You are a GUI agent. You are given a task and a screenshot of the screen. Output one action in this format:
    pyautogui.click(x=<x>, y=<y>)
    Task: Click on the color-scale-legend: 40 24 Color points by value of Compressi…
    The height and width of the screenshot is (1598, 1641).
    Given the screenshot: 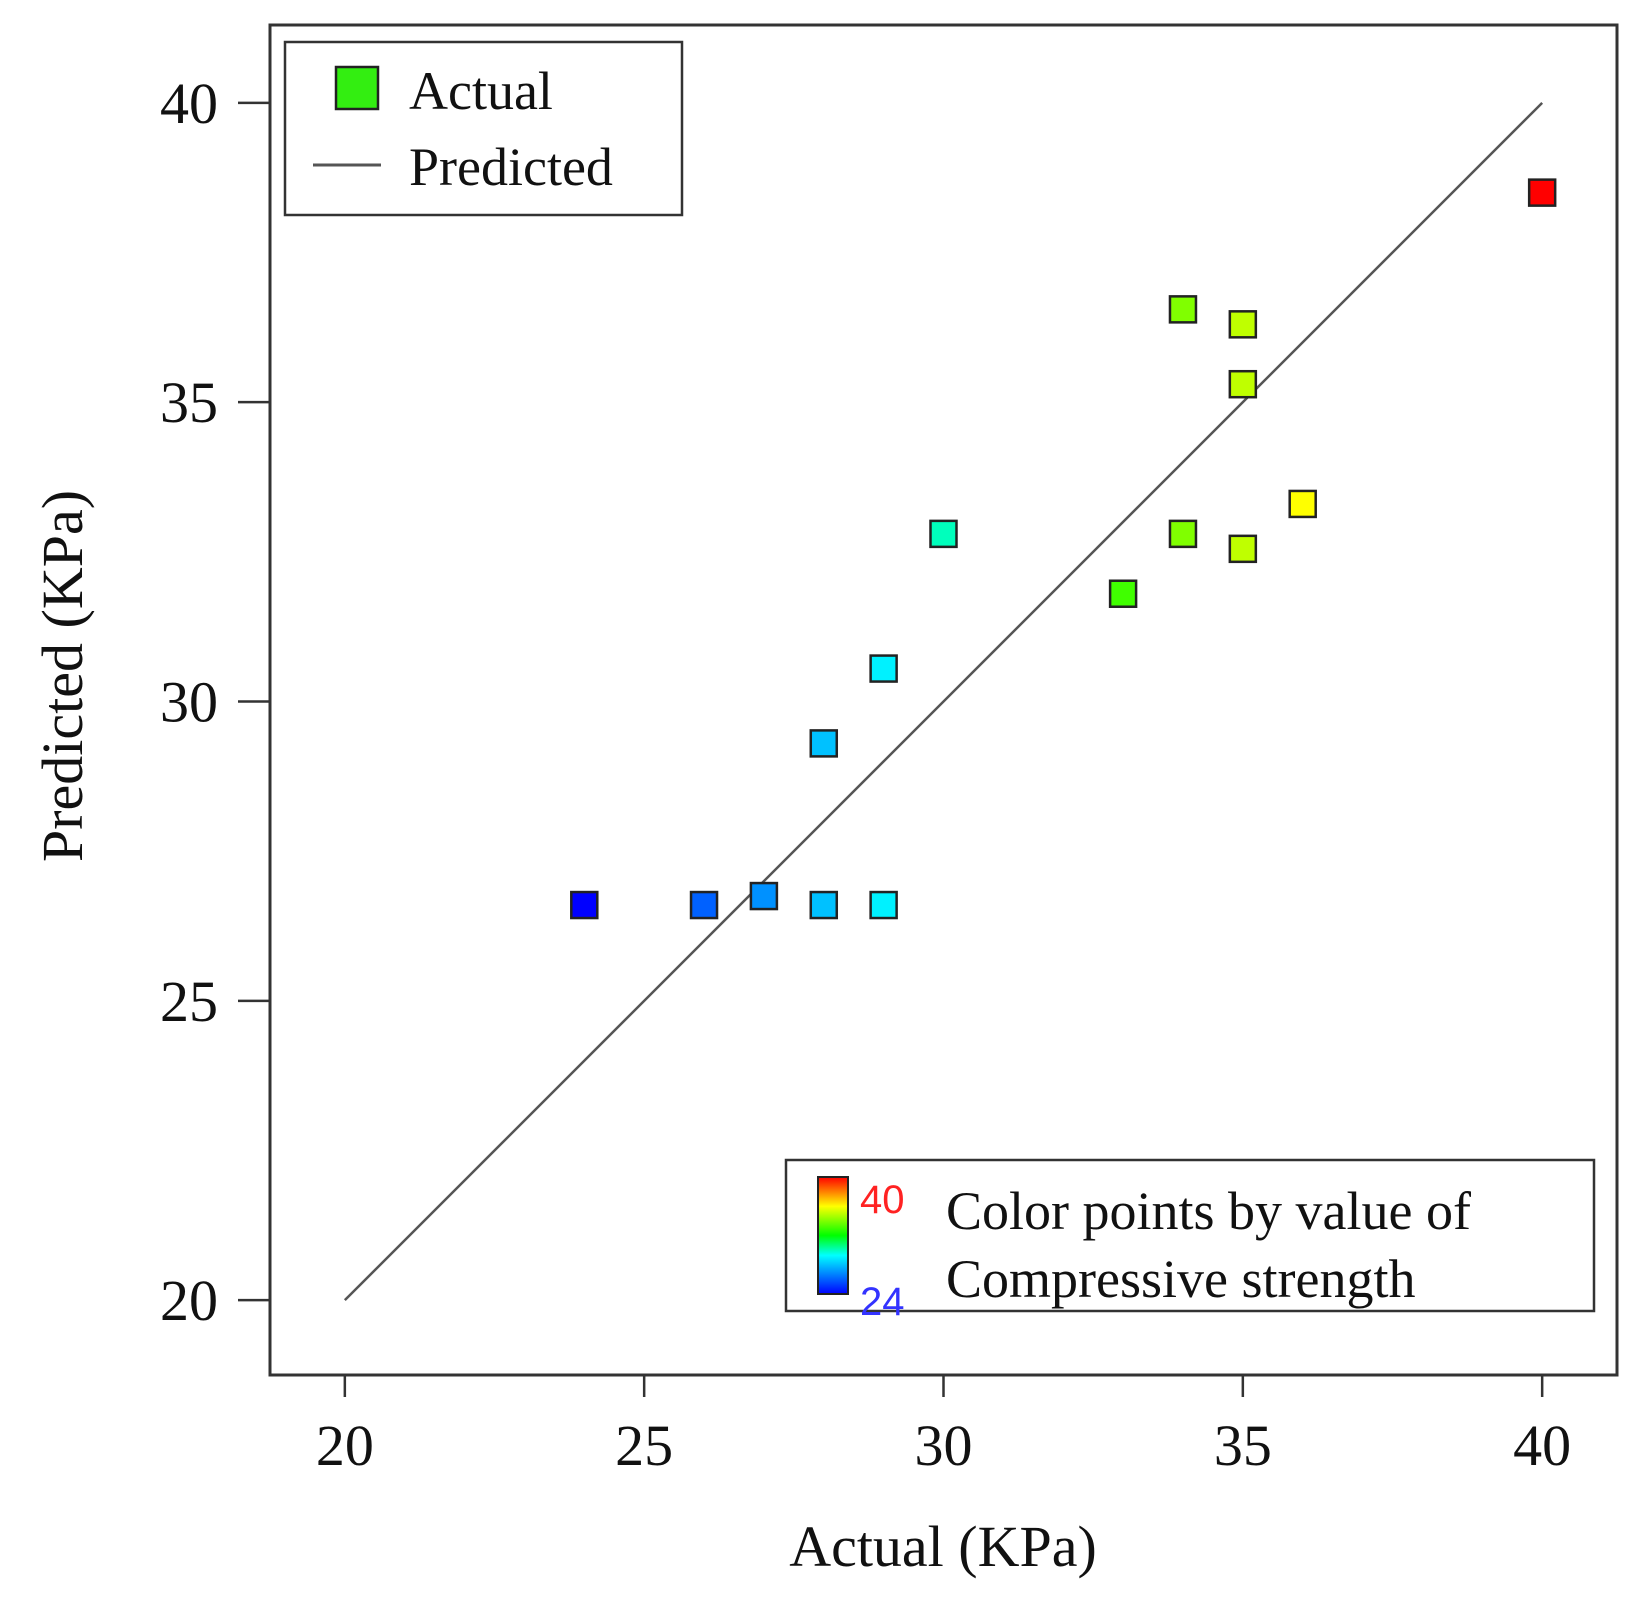 What is the action you would take?
    pyautogui.click(x=1190, y=1241)
    